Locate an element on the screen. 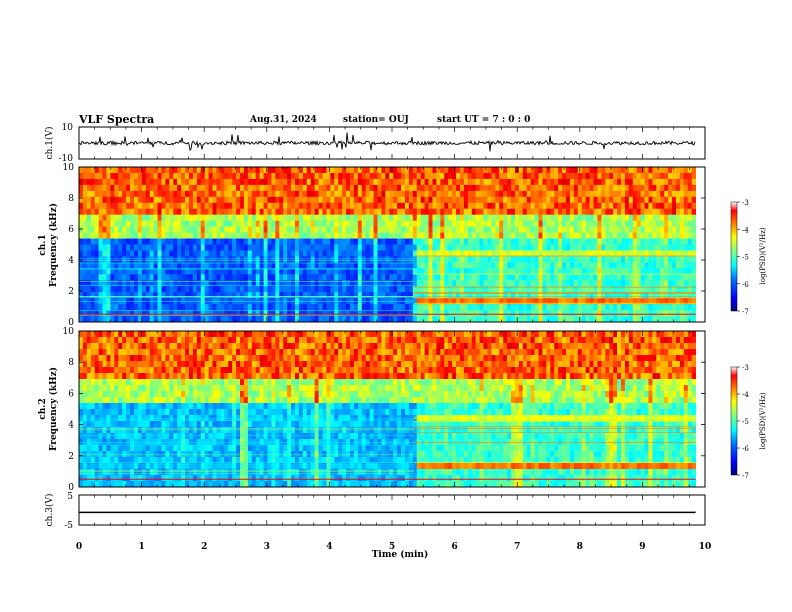  ch1-waveform-path is located at coordinates (387, 142).